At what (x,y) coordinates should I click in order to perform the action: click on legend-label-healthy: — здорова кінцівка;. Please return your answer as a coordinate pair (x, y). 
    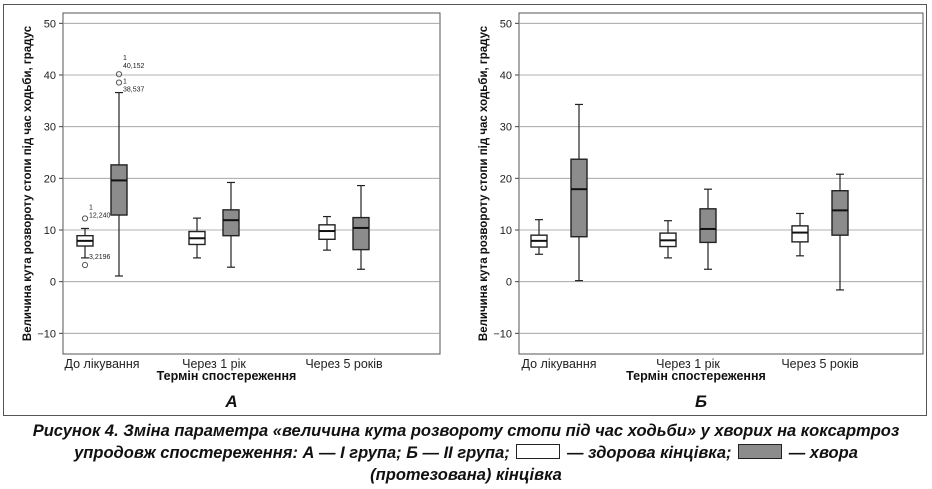
    Looking at the image, I should click on (649, 453).